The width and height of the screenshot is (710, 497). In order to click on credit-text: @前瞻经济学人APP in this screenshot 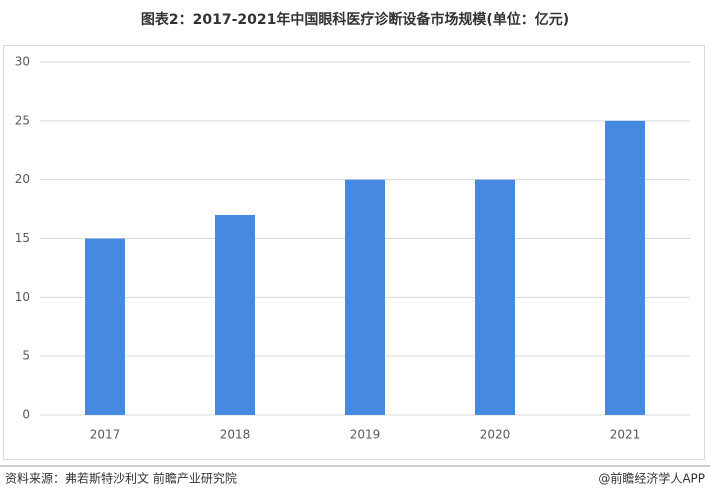, I will do `click(651, 478)`.